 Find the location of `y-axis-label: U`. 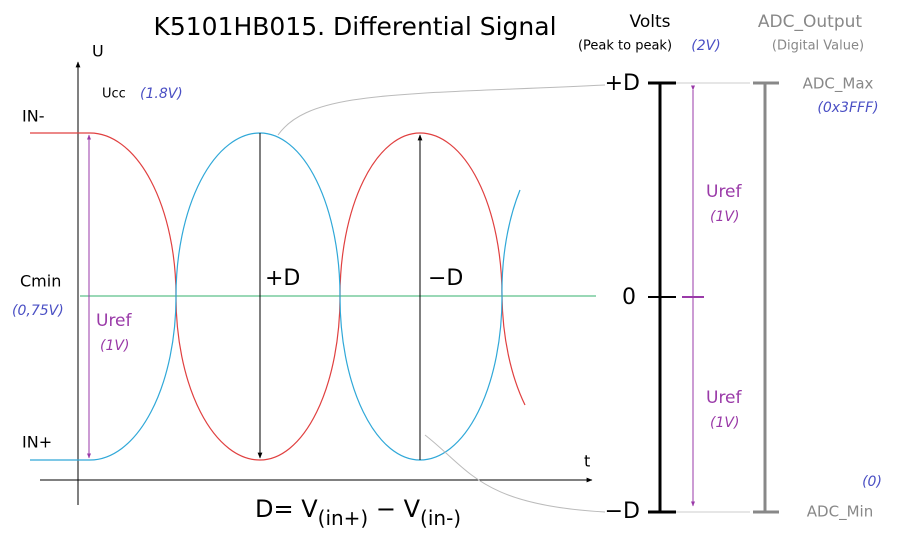

y-axis-label: U is located at coordinates (98, 51).